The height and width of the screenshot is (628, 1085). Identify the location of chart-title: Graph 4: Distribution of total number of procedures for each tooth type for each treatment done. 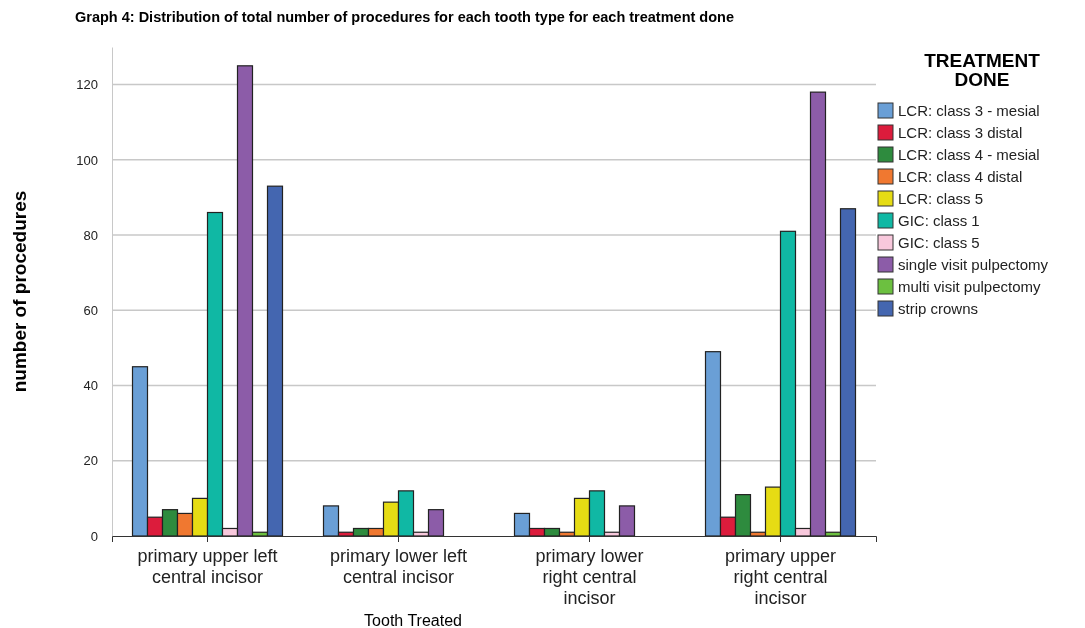
(404, 17).